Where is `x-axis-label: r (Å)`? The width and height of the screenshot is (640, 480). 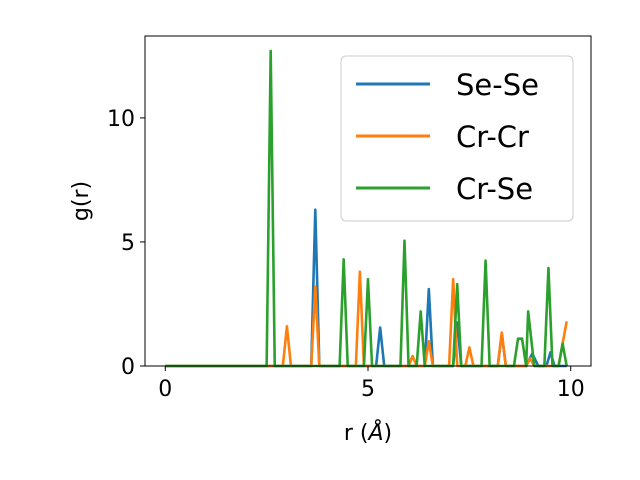
x-axis-label: r (Å) is located at coordinates (368, 432).